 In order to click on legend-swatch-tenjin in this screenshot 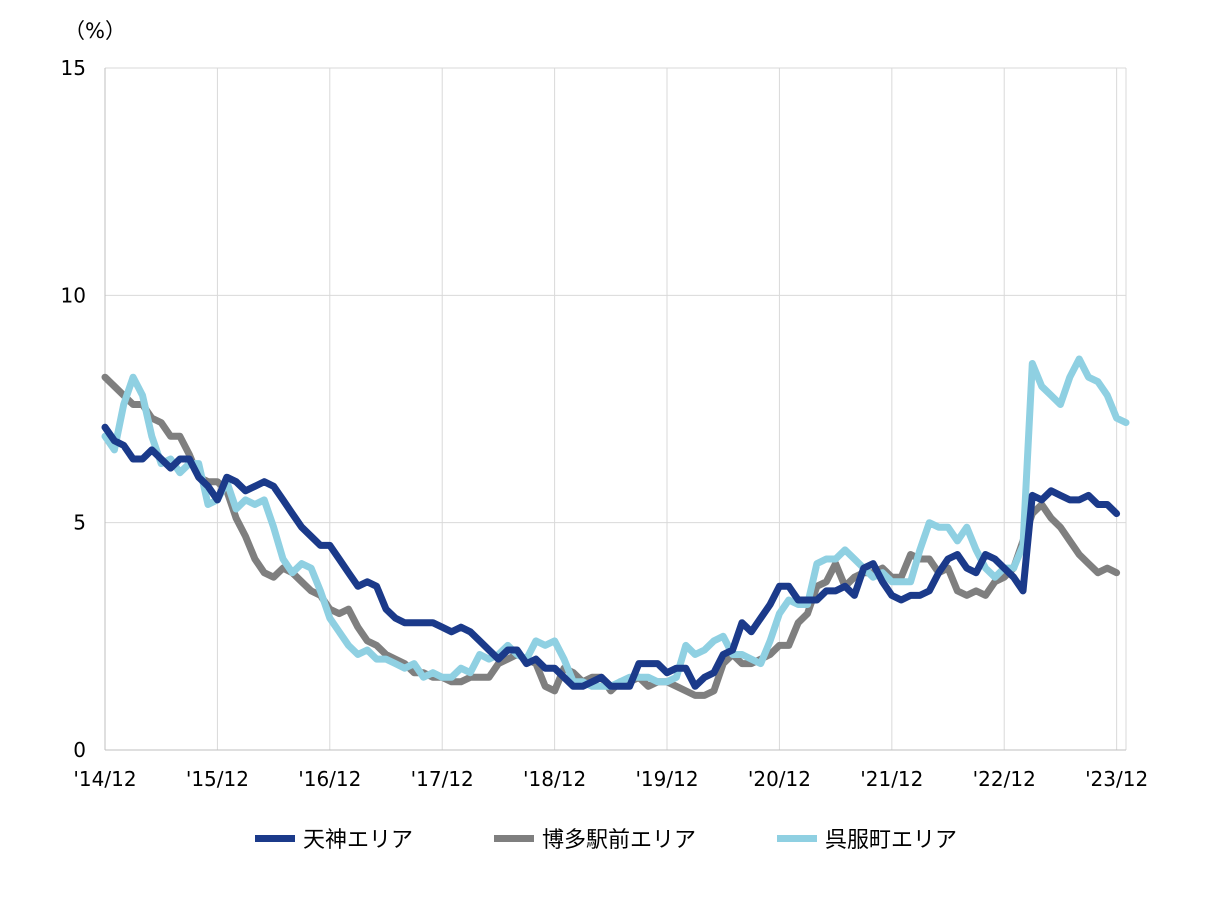, I will do `click(275, 838)`.